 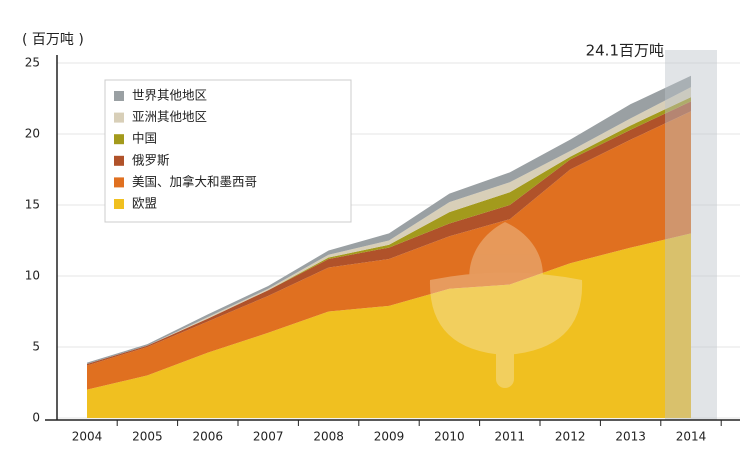 I want to click on x-tick-label: 2008, so click(x=328, y=437).